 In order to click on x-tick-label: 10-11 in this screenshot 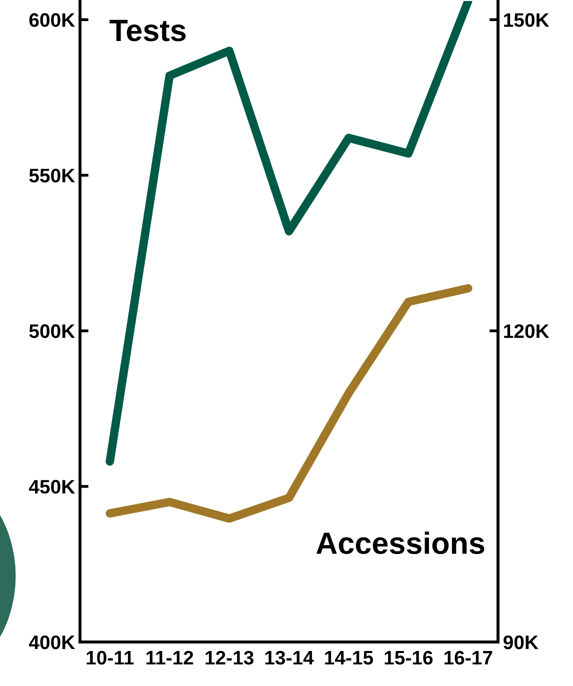, I will do `click(110, 657)`.